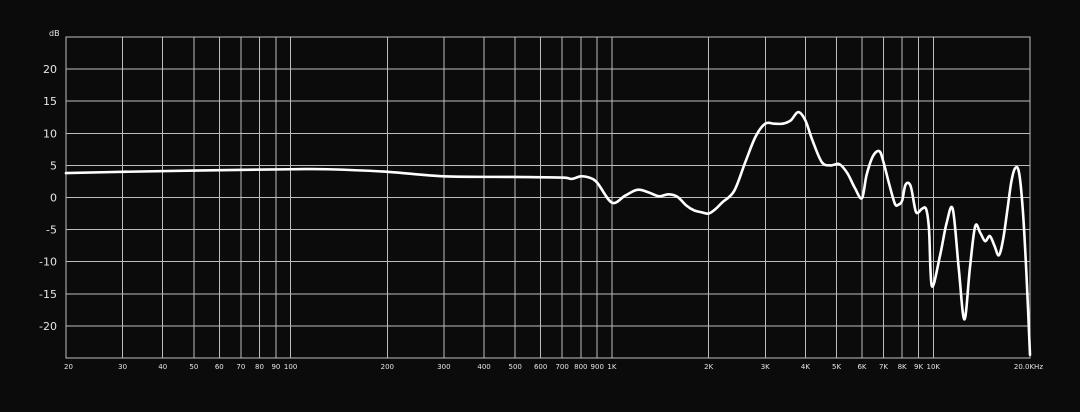  What do you see at coordinates (561, 367) in the screenshot?
I see `x-tick-label-700: 700` at bounding box center [561, 367].